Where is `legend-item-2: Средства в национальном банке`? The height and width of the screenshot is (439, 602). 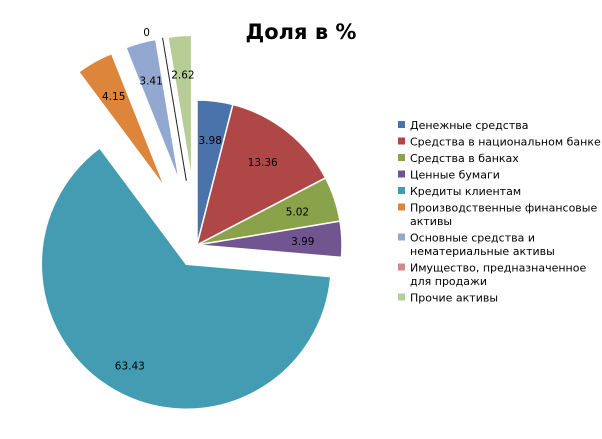
legend-item-2: Средства в национальном банке is located at coordinates (499, 142).